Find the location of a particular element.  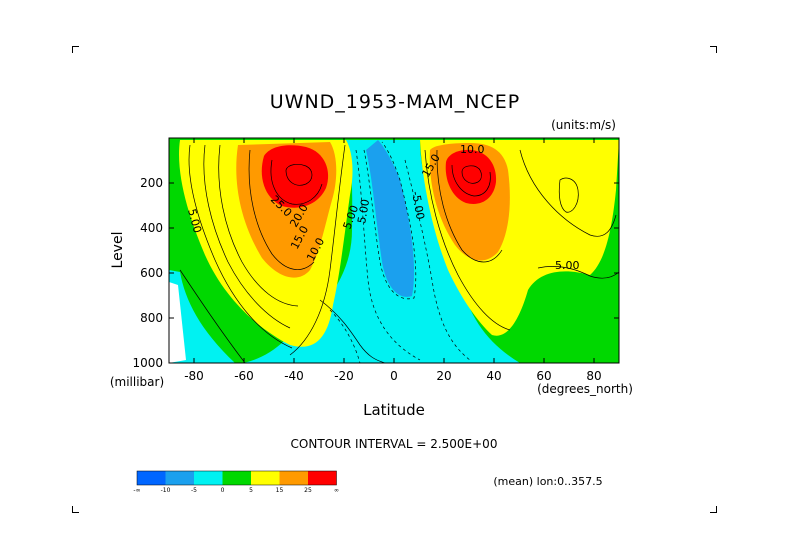

band-cyan-center is located at coordinates (380, 251).